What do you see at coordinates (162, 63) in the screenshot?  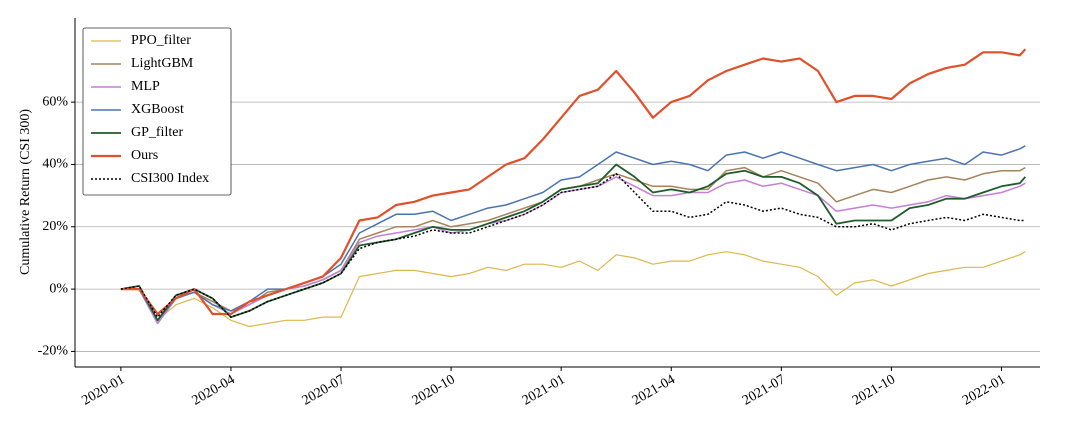 I see `legend-label: LightGBM` at bounding box center [162, 63].